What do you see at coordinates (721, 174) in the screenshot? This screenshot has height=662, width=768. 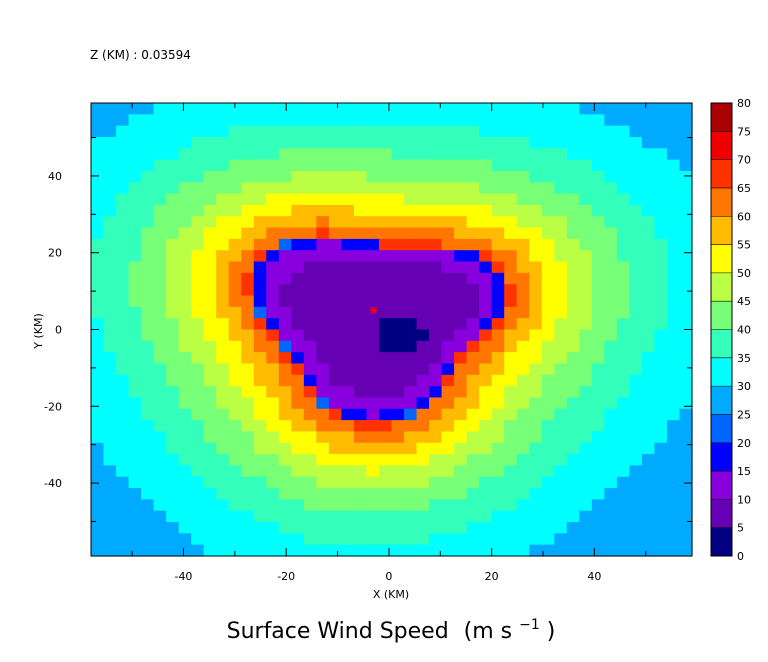 I see `colorbar-swatch` at bounding box center [721, 174].